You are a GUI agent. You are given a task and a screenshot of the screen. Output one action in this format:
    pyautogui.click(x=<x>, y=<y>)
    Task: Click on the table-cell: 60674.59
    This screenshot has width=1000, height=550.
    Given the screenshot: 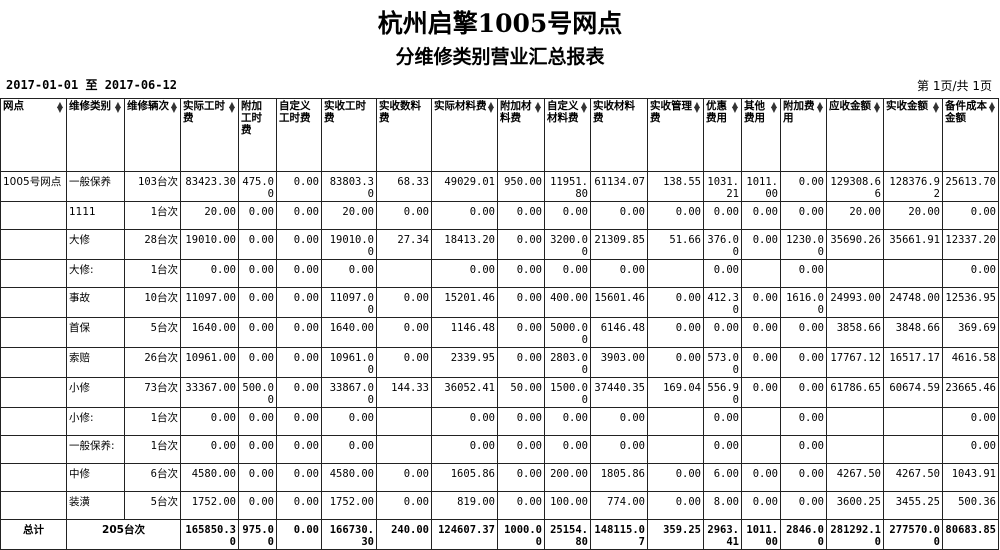 What is the action you would take?
    pyautogui.click(x=913, y=392)
    